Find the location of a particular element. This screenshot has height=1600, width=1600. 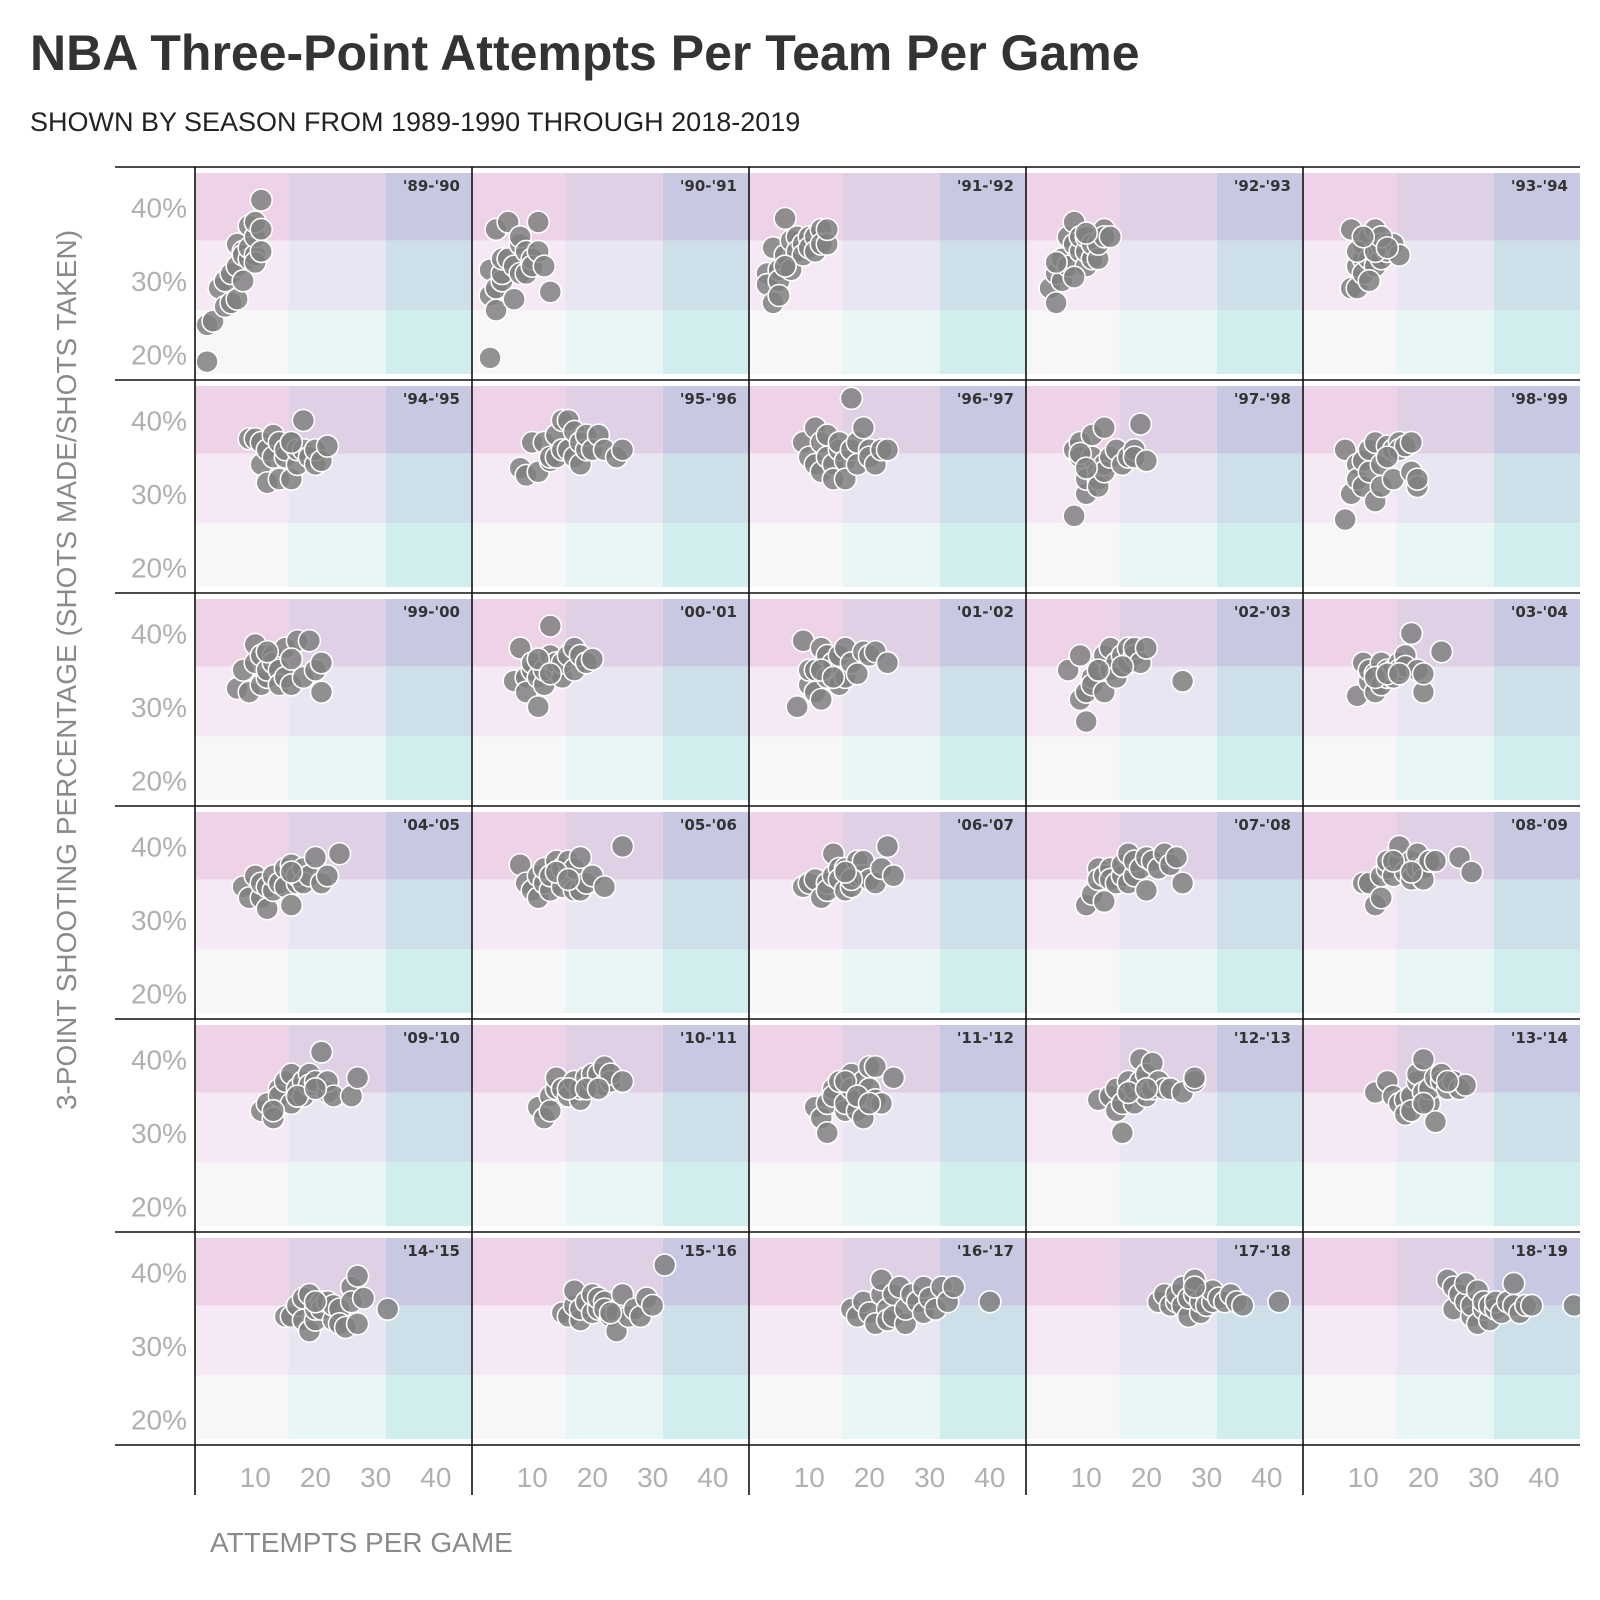

season-label: '13-'14 is located at coordinates (1539, 1038).